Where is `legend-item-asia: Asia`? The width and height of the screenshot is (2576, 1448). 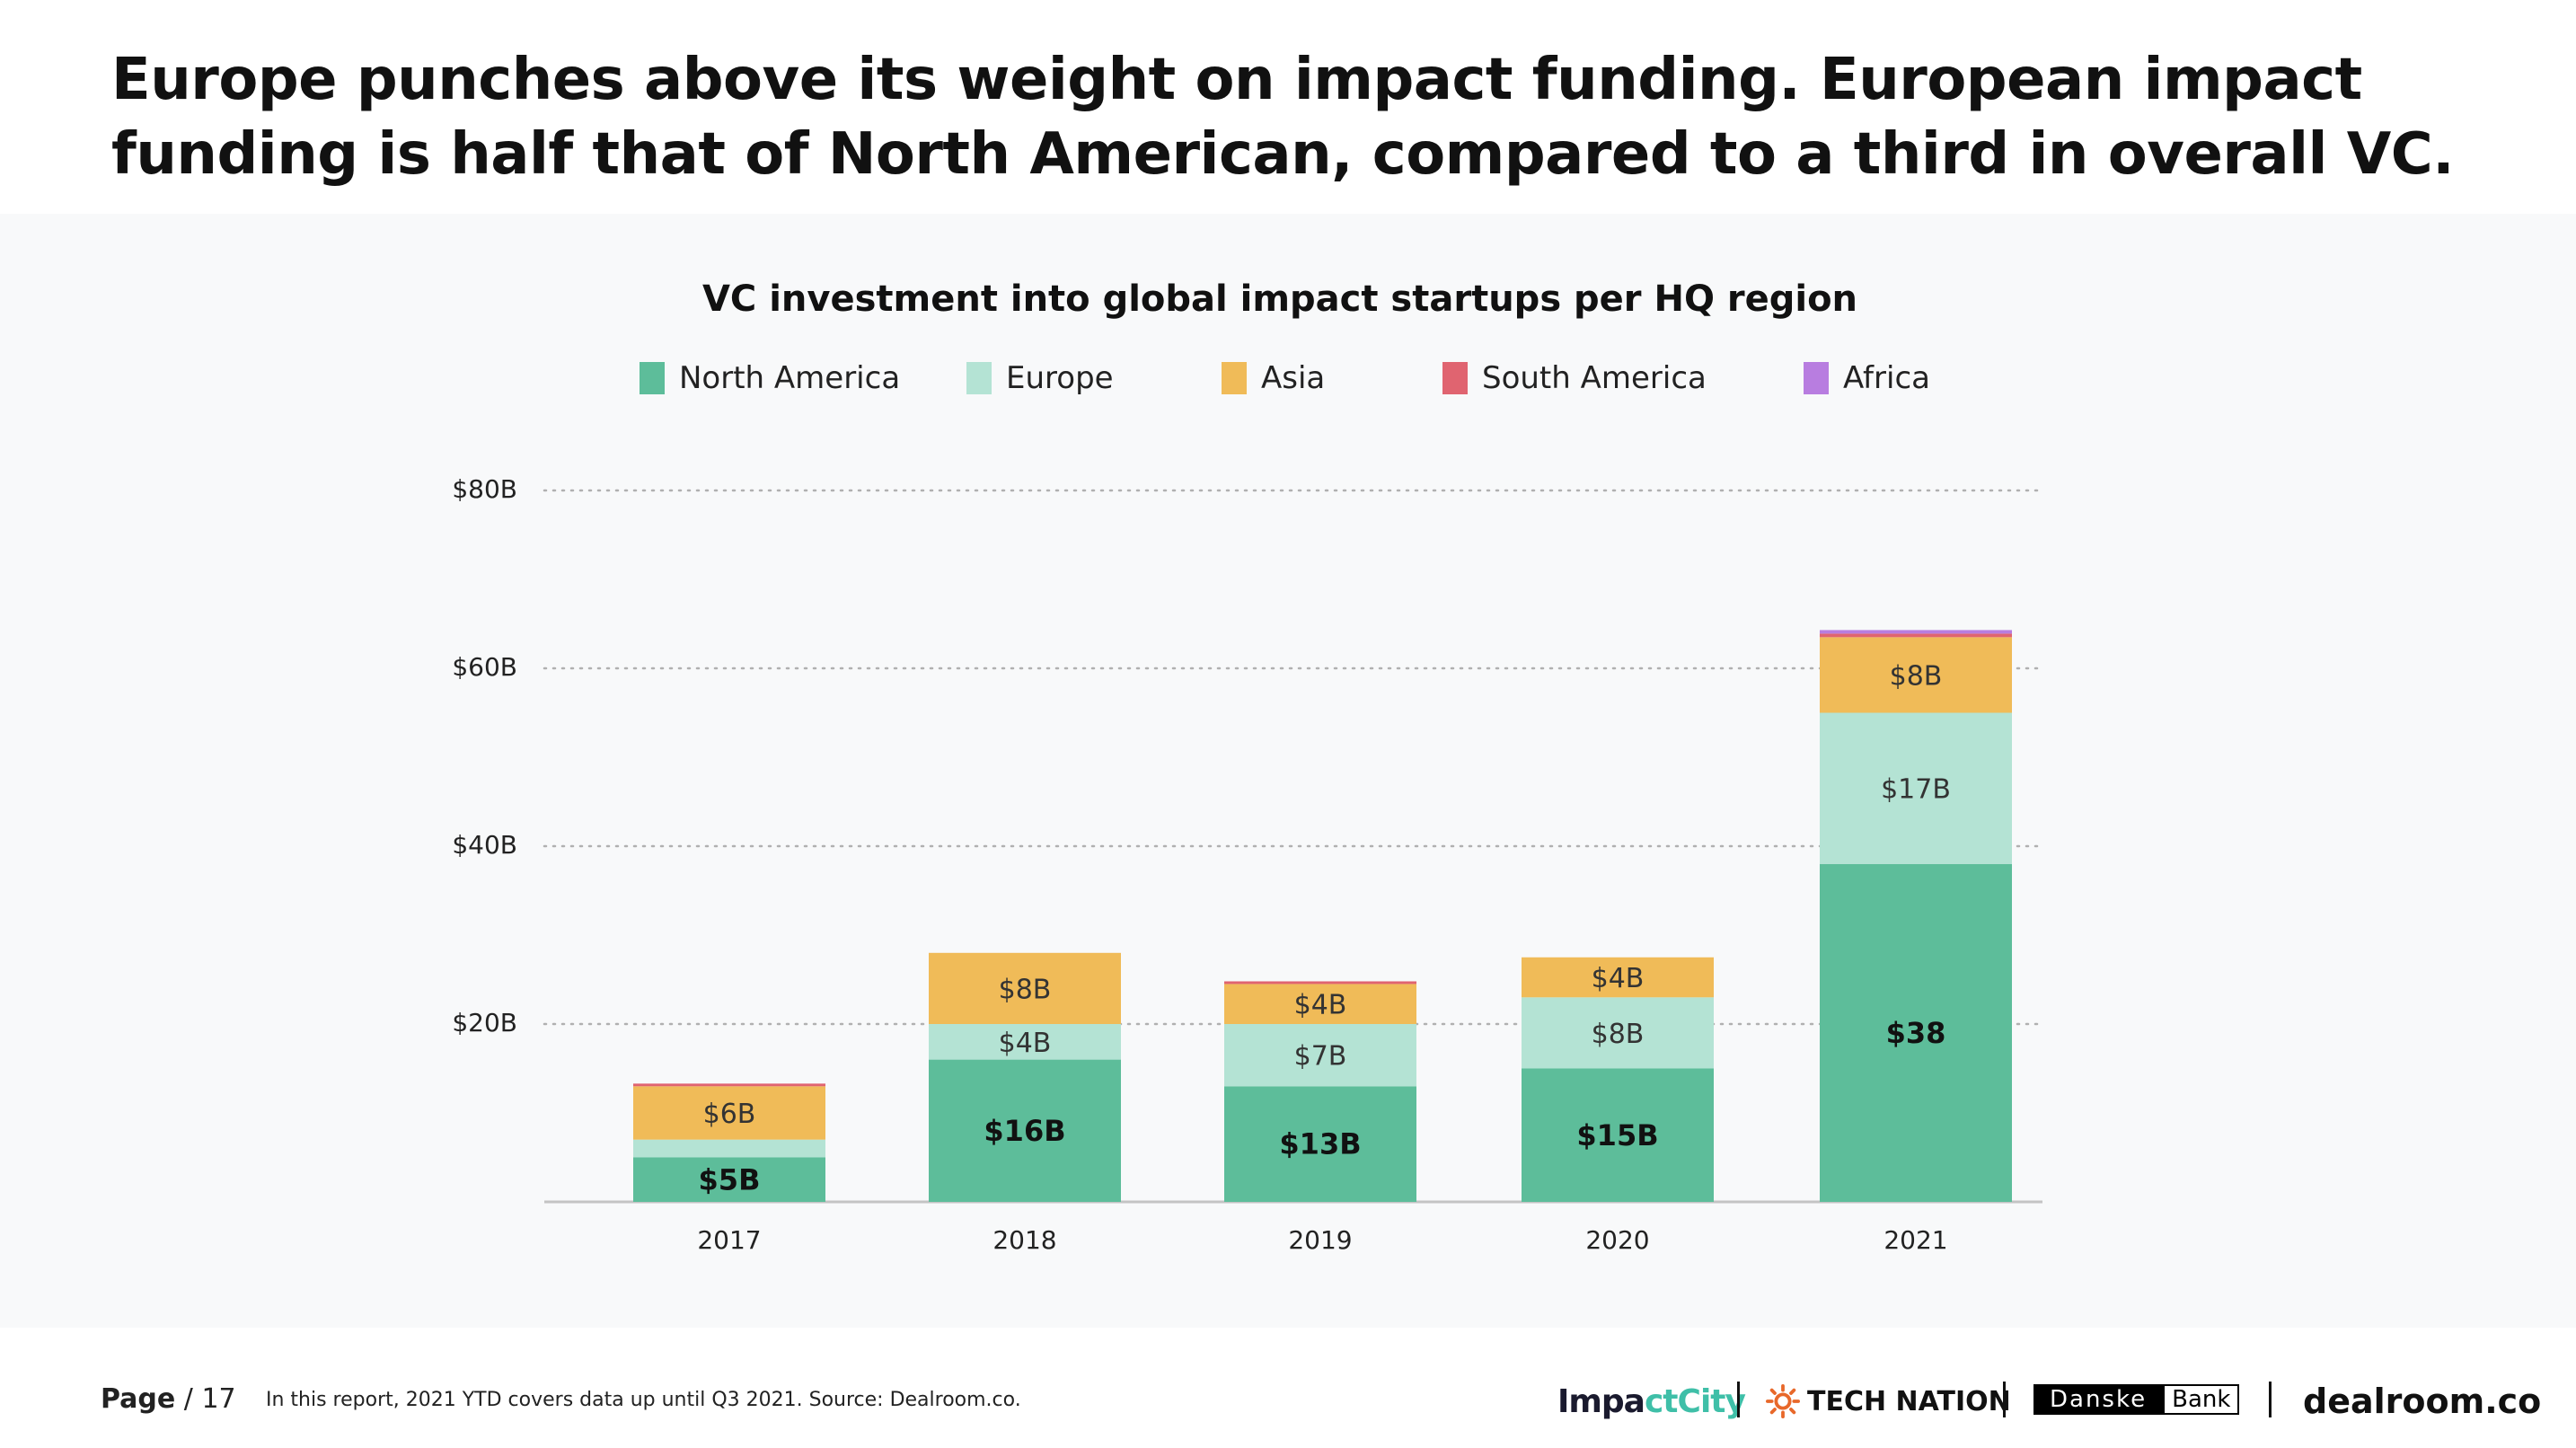
legend-item-asia: Asia is located at coordinates (1273, 379).